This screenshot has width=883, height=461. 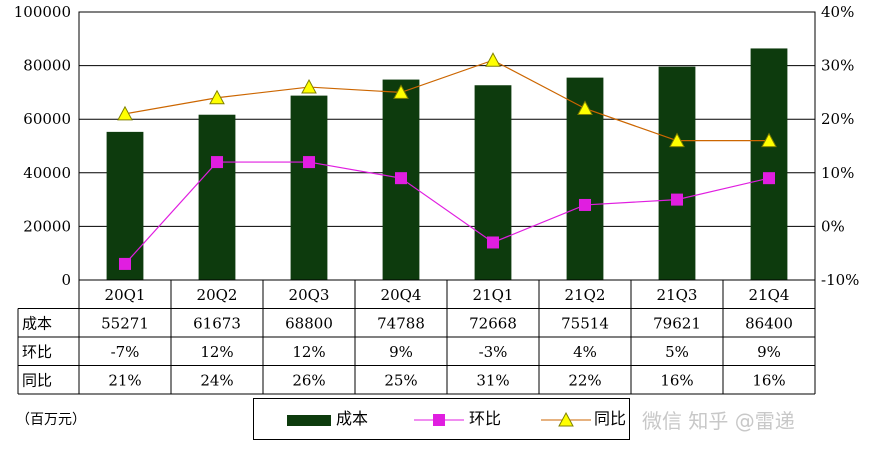 I want to click on left-axis-tick: 0, so click(x=66, y=280).